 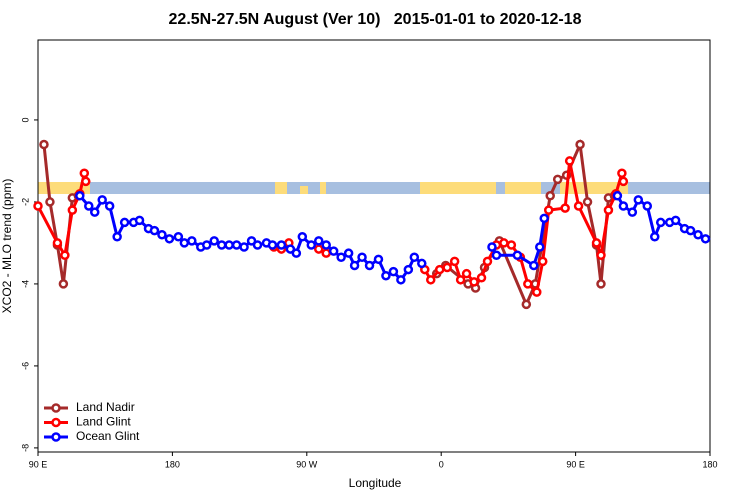 What do you see at coordinates (25, 202) in the screenshot?
I see `y-tick-label: -2` at bounding box center [25, 202].